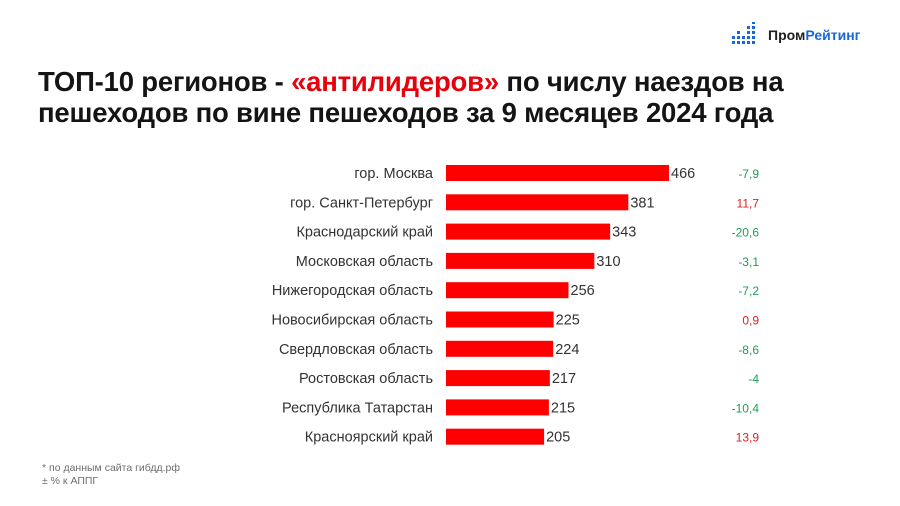 The height and width of the screenshot is (506, 900). Describe the element at coordinates (352, 291) in the screenshot. I see `category-label: Нижегородская область` at that location.